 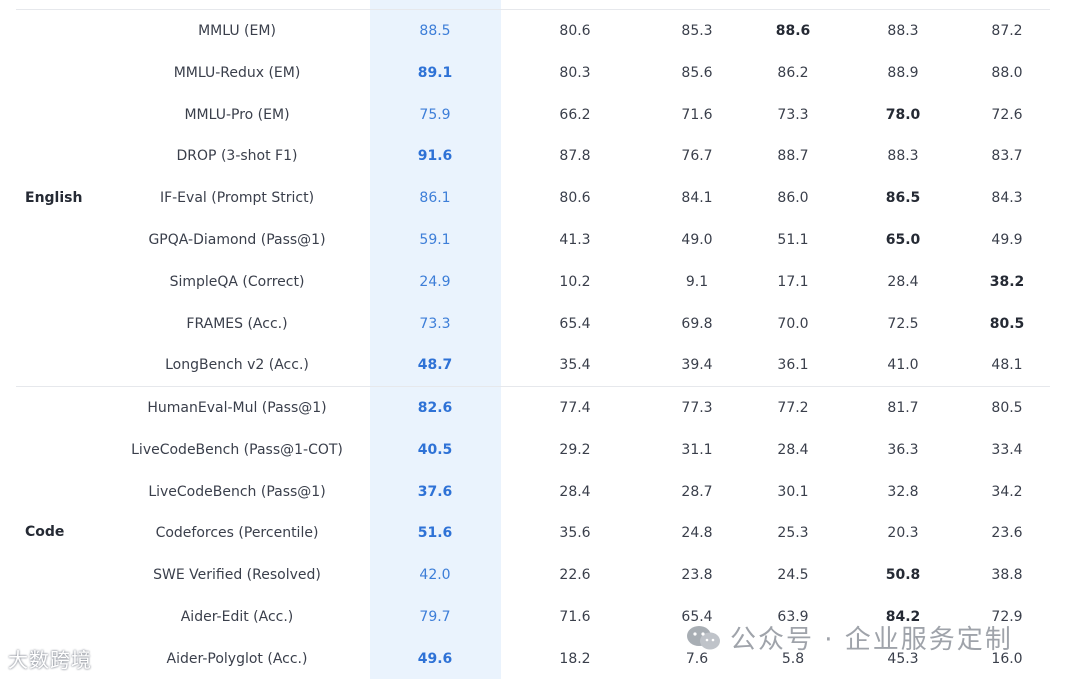 I want to click on score-cell: 87.2, so click(x=1007, y=31).